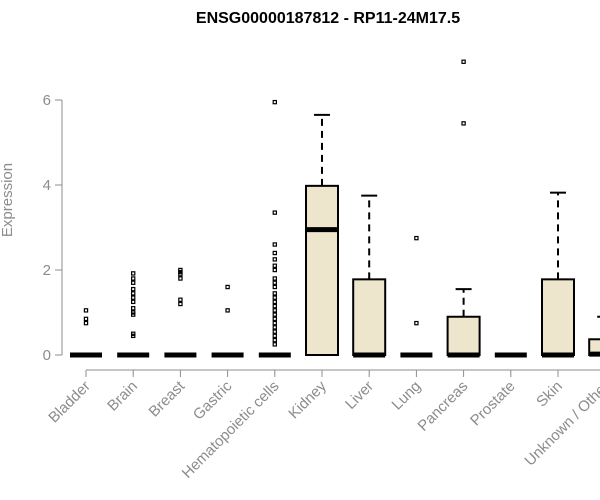 This screenshot has width=600, height=500. What do you see at coordinates (47, 270) in the screenshot?
I see `y-tick-label: 2` at bounding box center [47, 270].